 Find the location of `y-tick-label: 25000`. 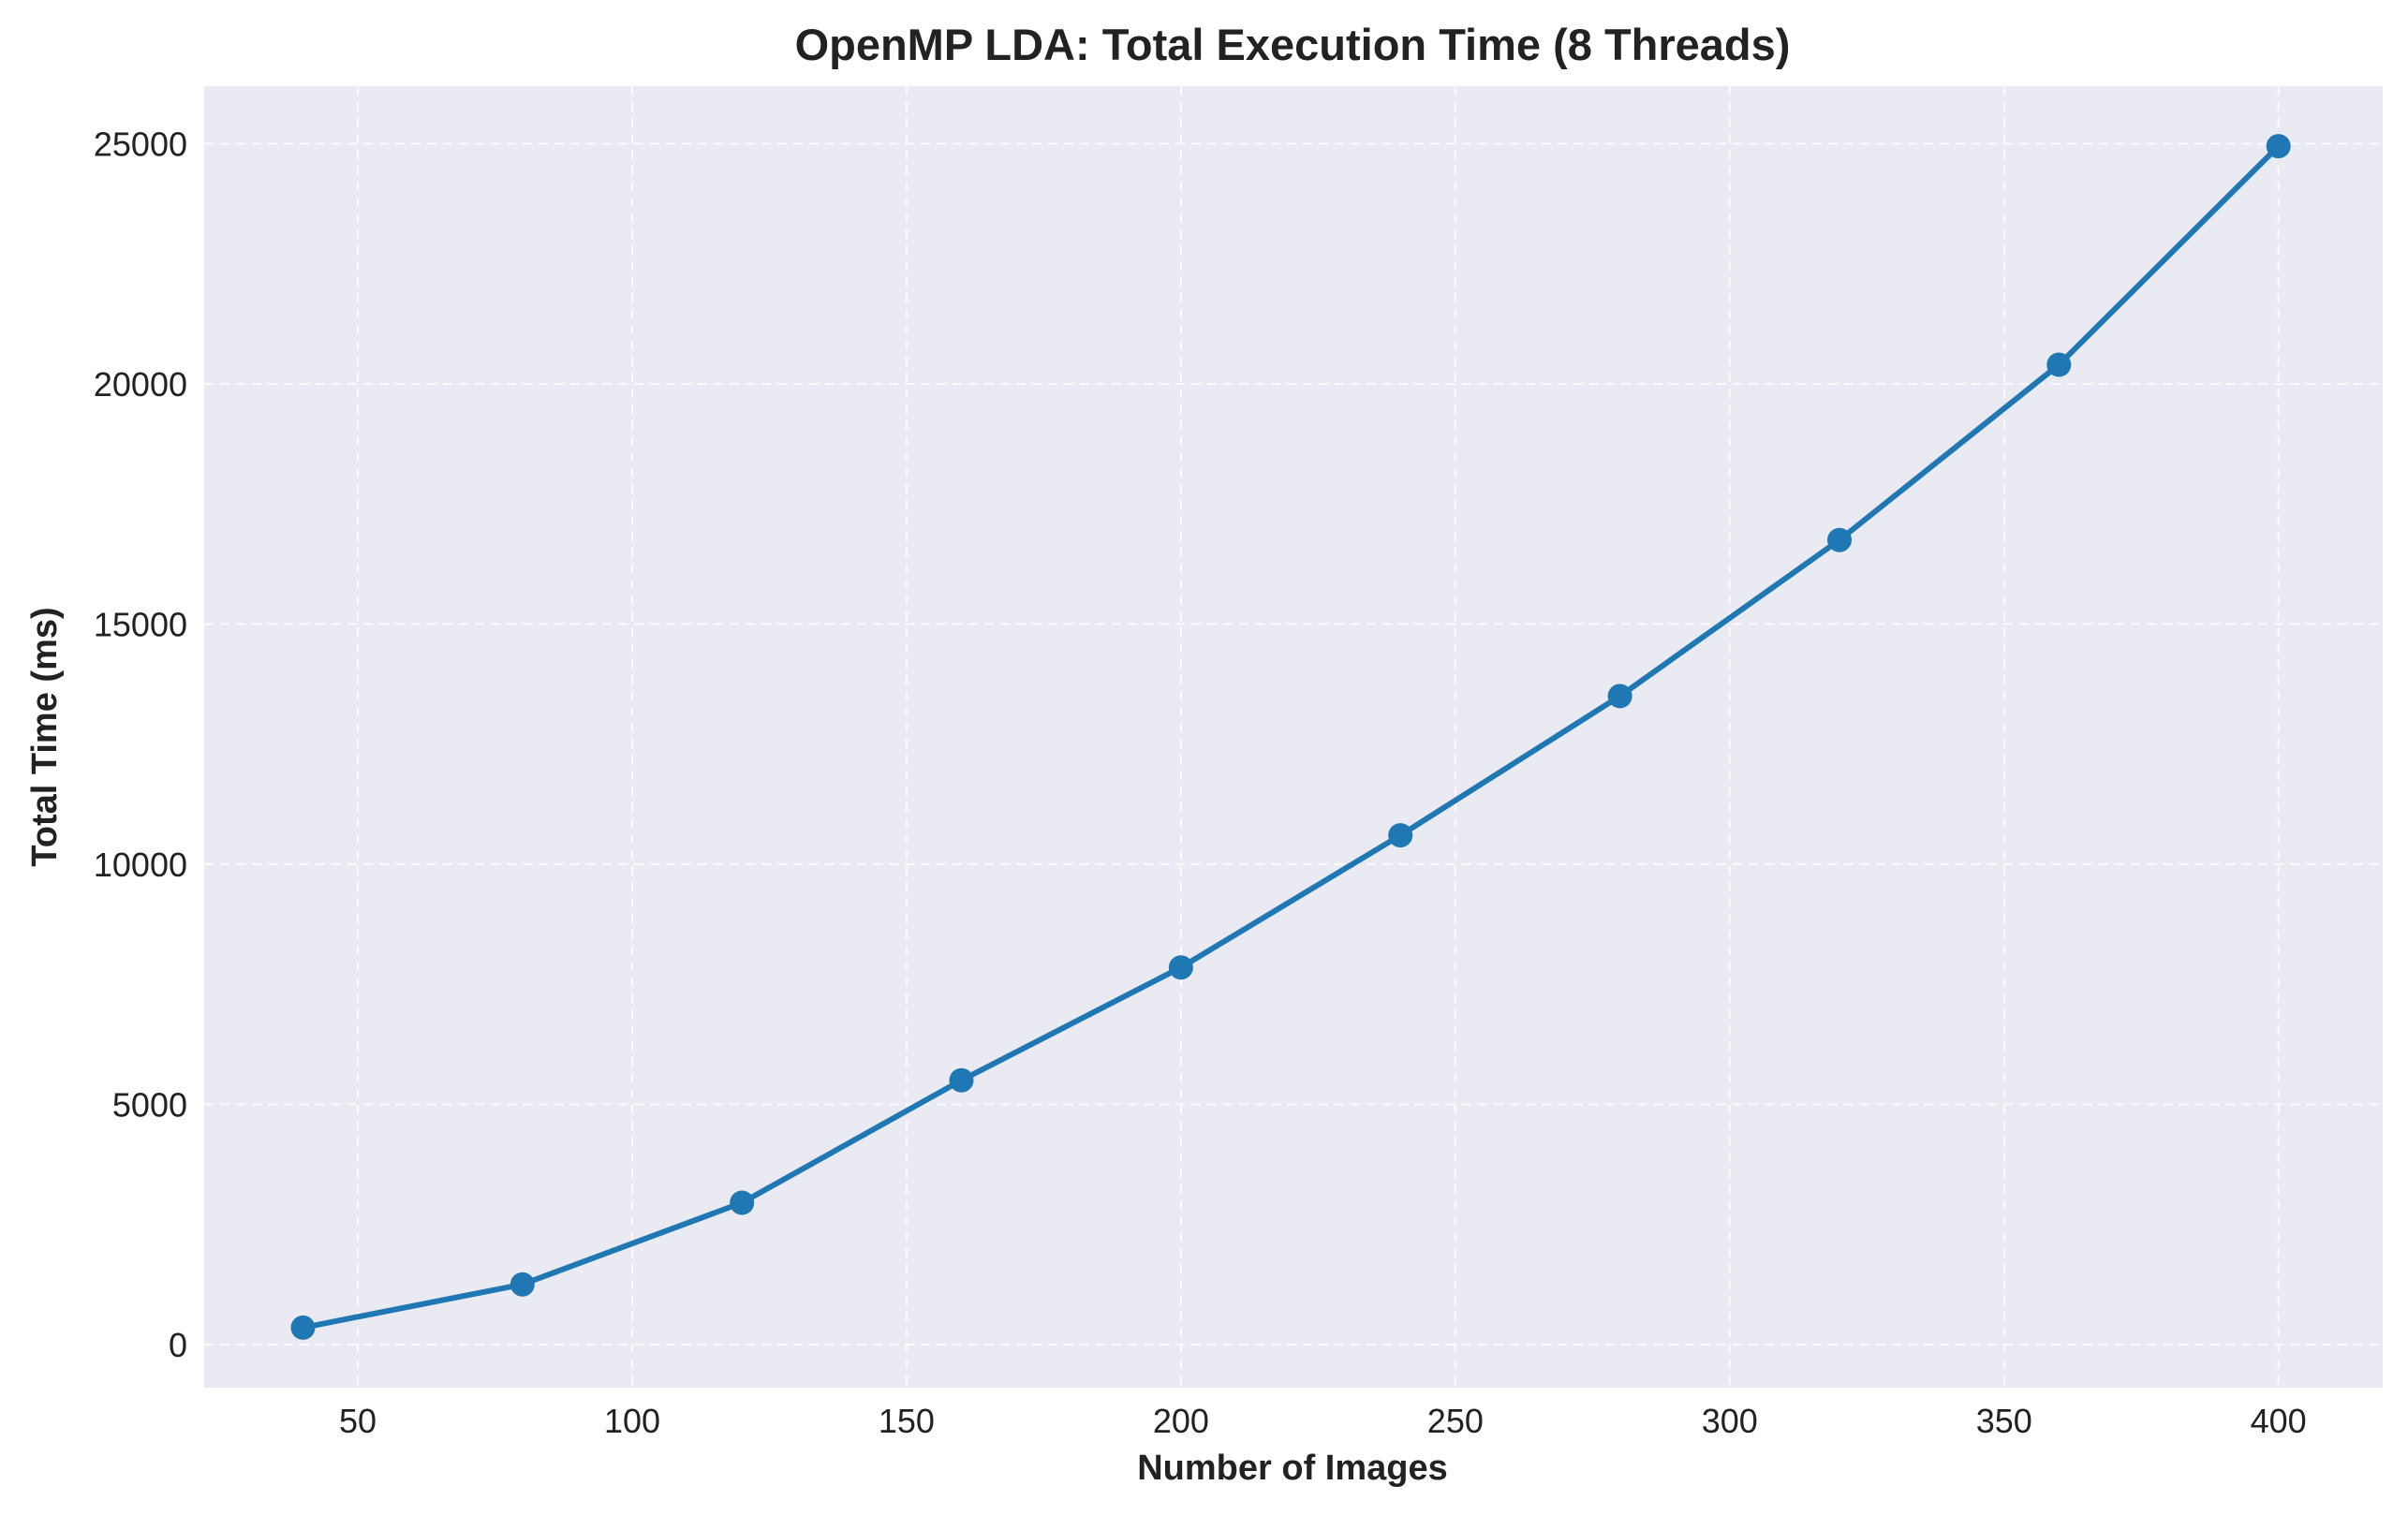

y-tick-label: 25000 is located at coordinates (140, 144).